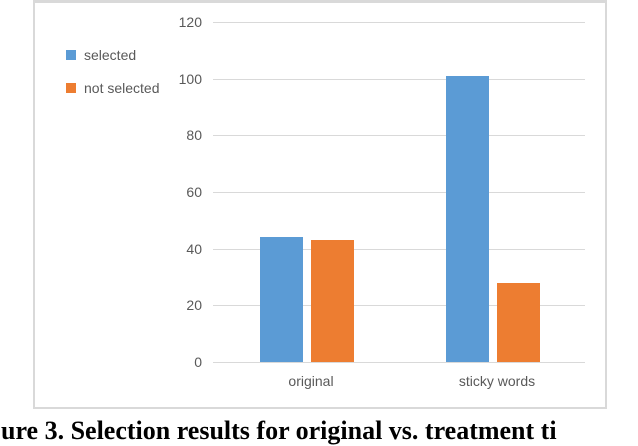  What do you see at coordinates (194, 248) in the screenshot?
I see `y-tick-label: 40` at bounding box center [194, 248].